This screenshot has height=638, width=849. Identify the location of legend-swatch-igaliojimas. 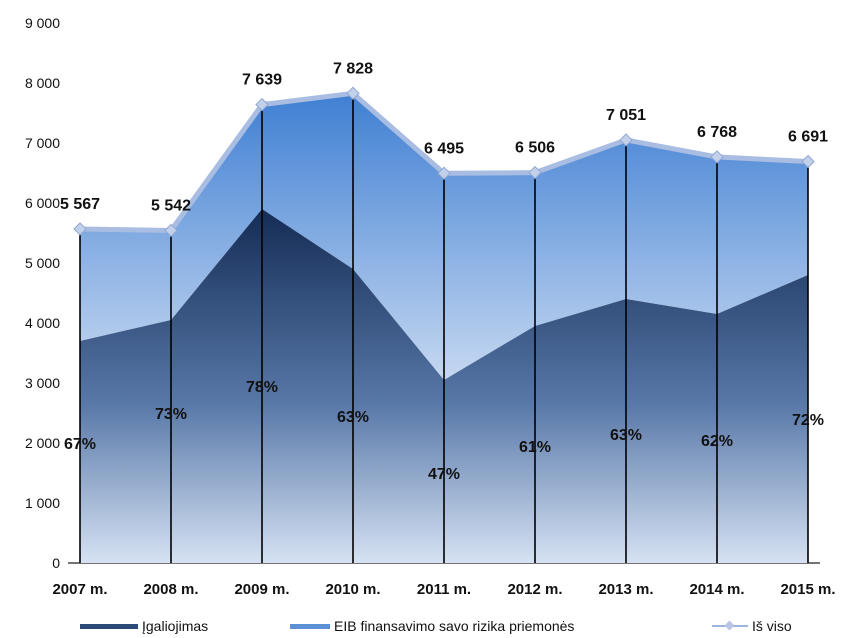
(109, 626).